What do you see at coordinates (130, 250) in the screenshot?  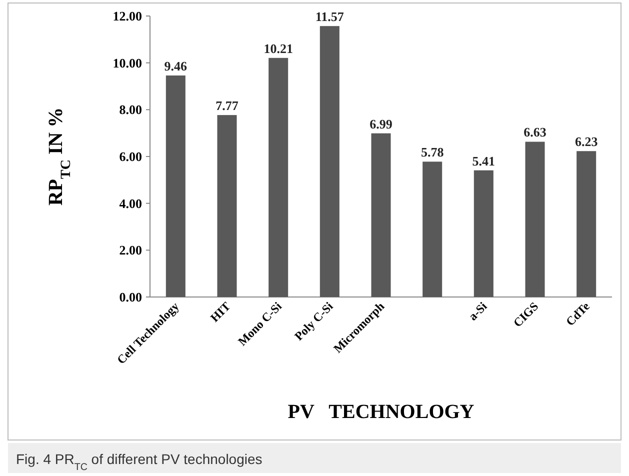 I see `y-tick-label: 2.00` at bounding box center [130, 250].